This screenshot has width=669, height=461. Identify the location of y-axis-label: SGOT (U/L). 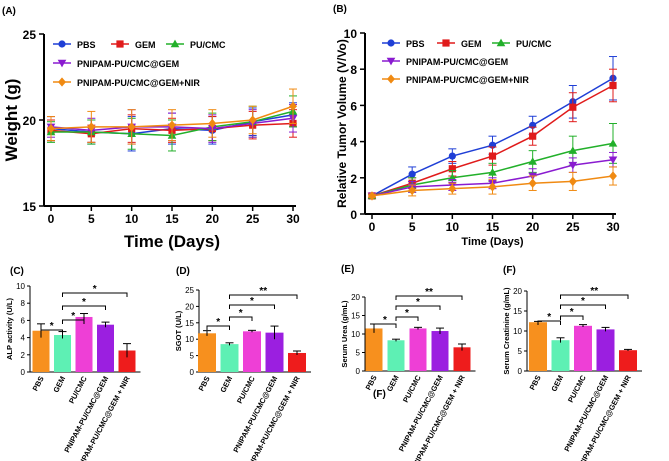
(178, 330).